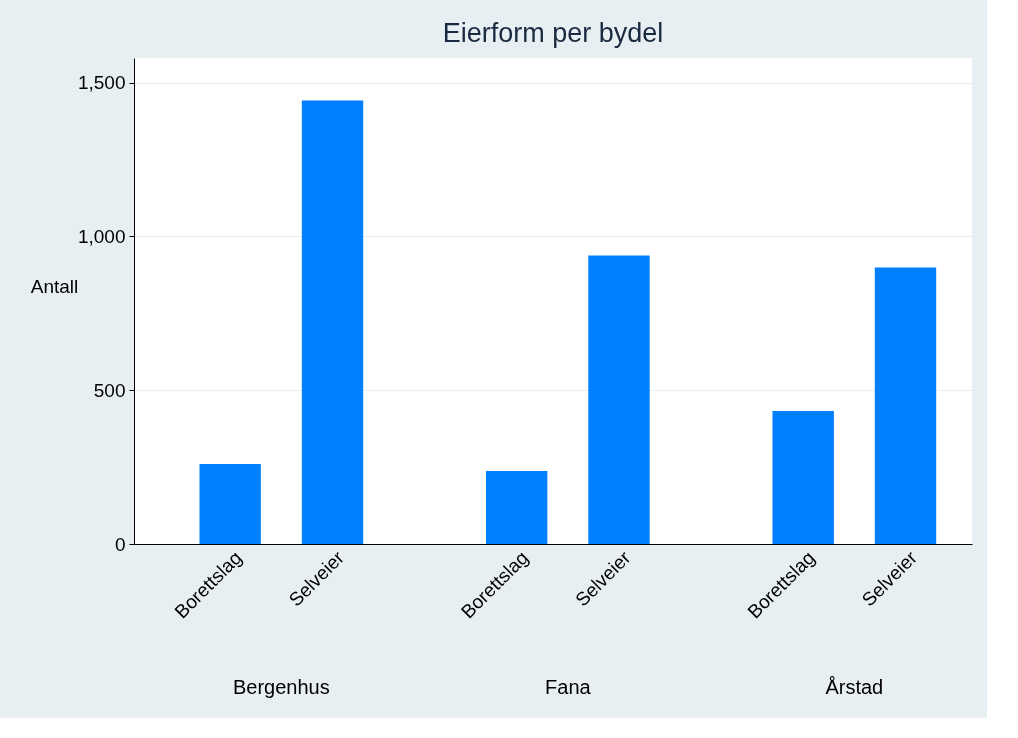 This screenshot has height=738, width=1018. I want to click on chart-title: Eierform per bydel, so click(553, 33).